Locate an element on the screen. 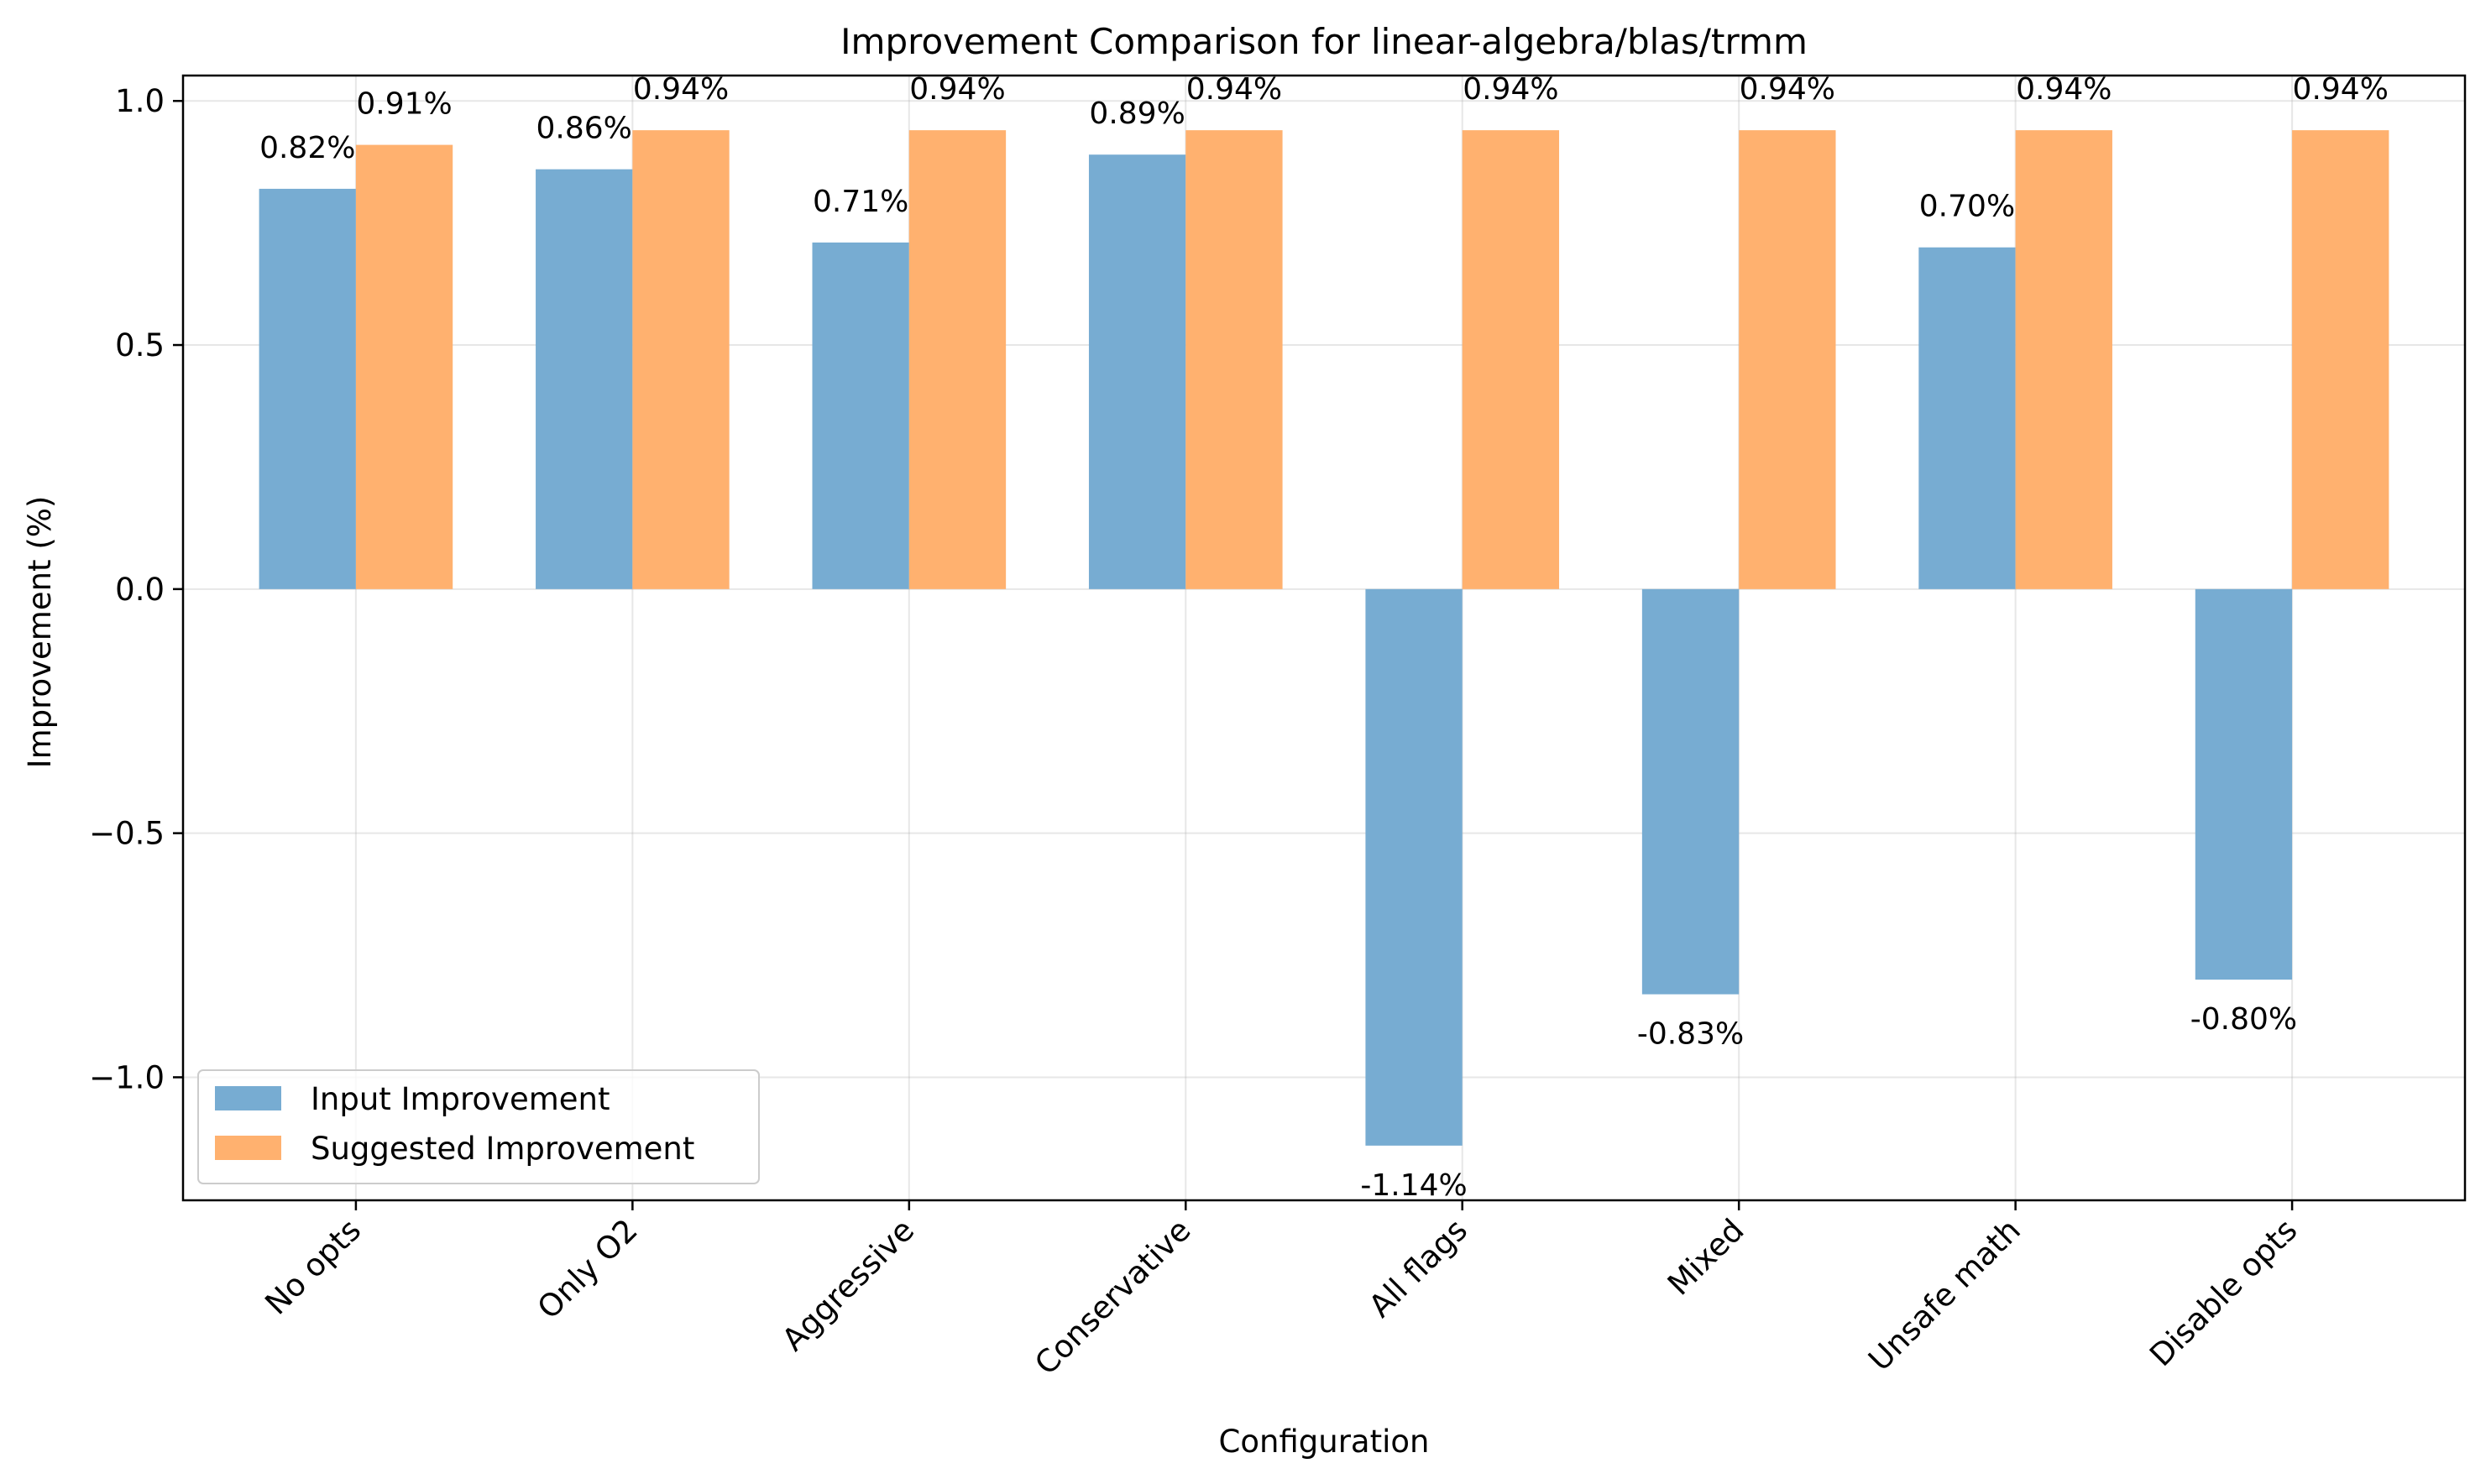 The image size is (2491, 1484). legend-box is located at coordinates (478, 1126).